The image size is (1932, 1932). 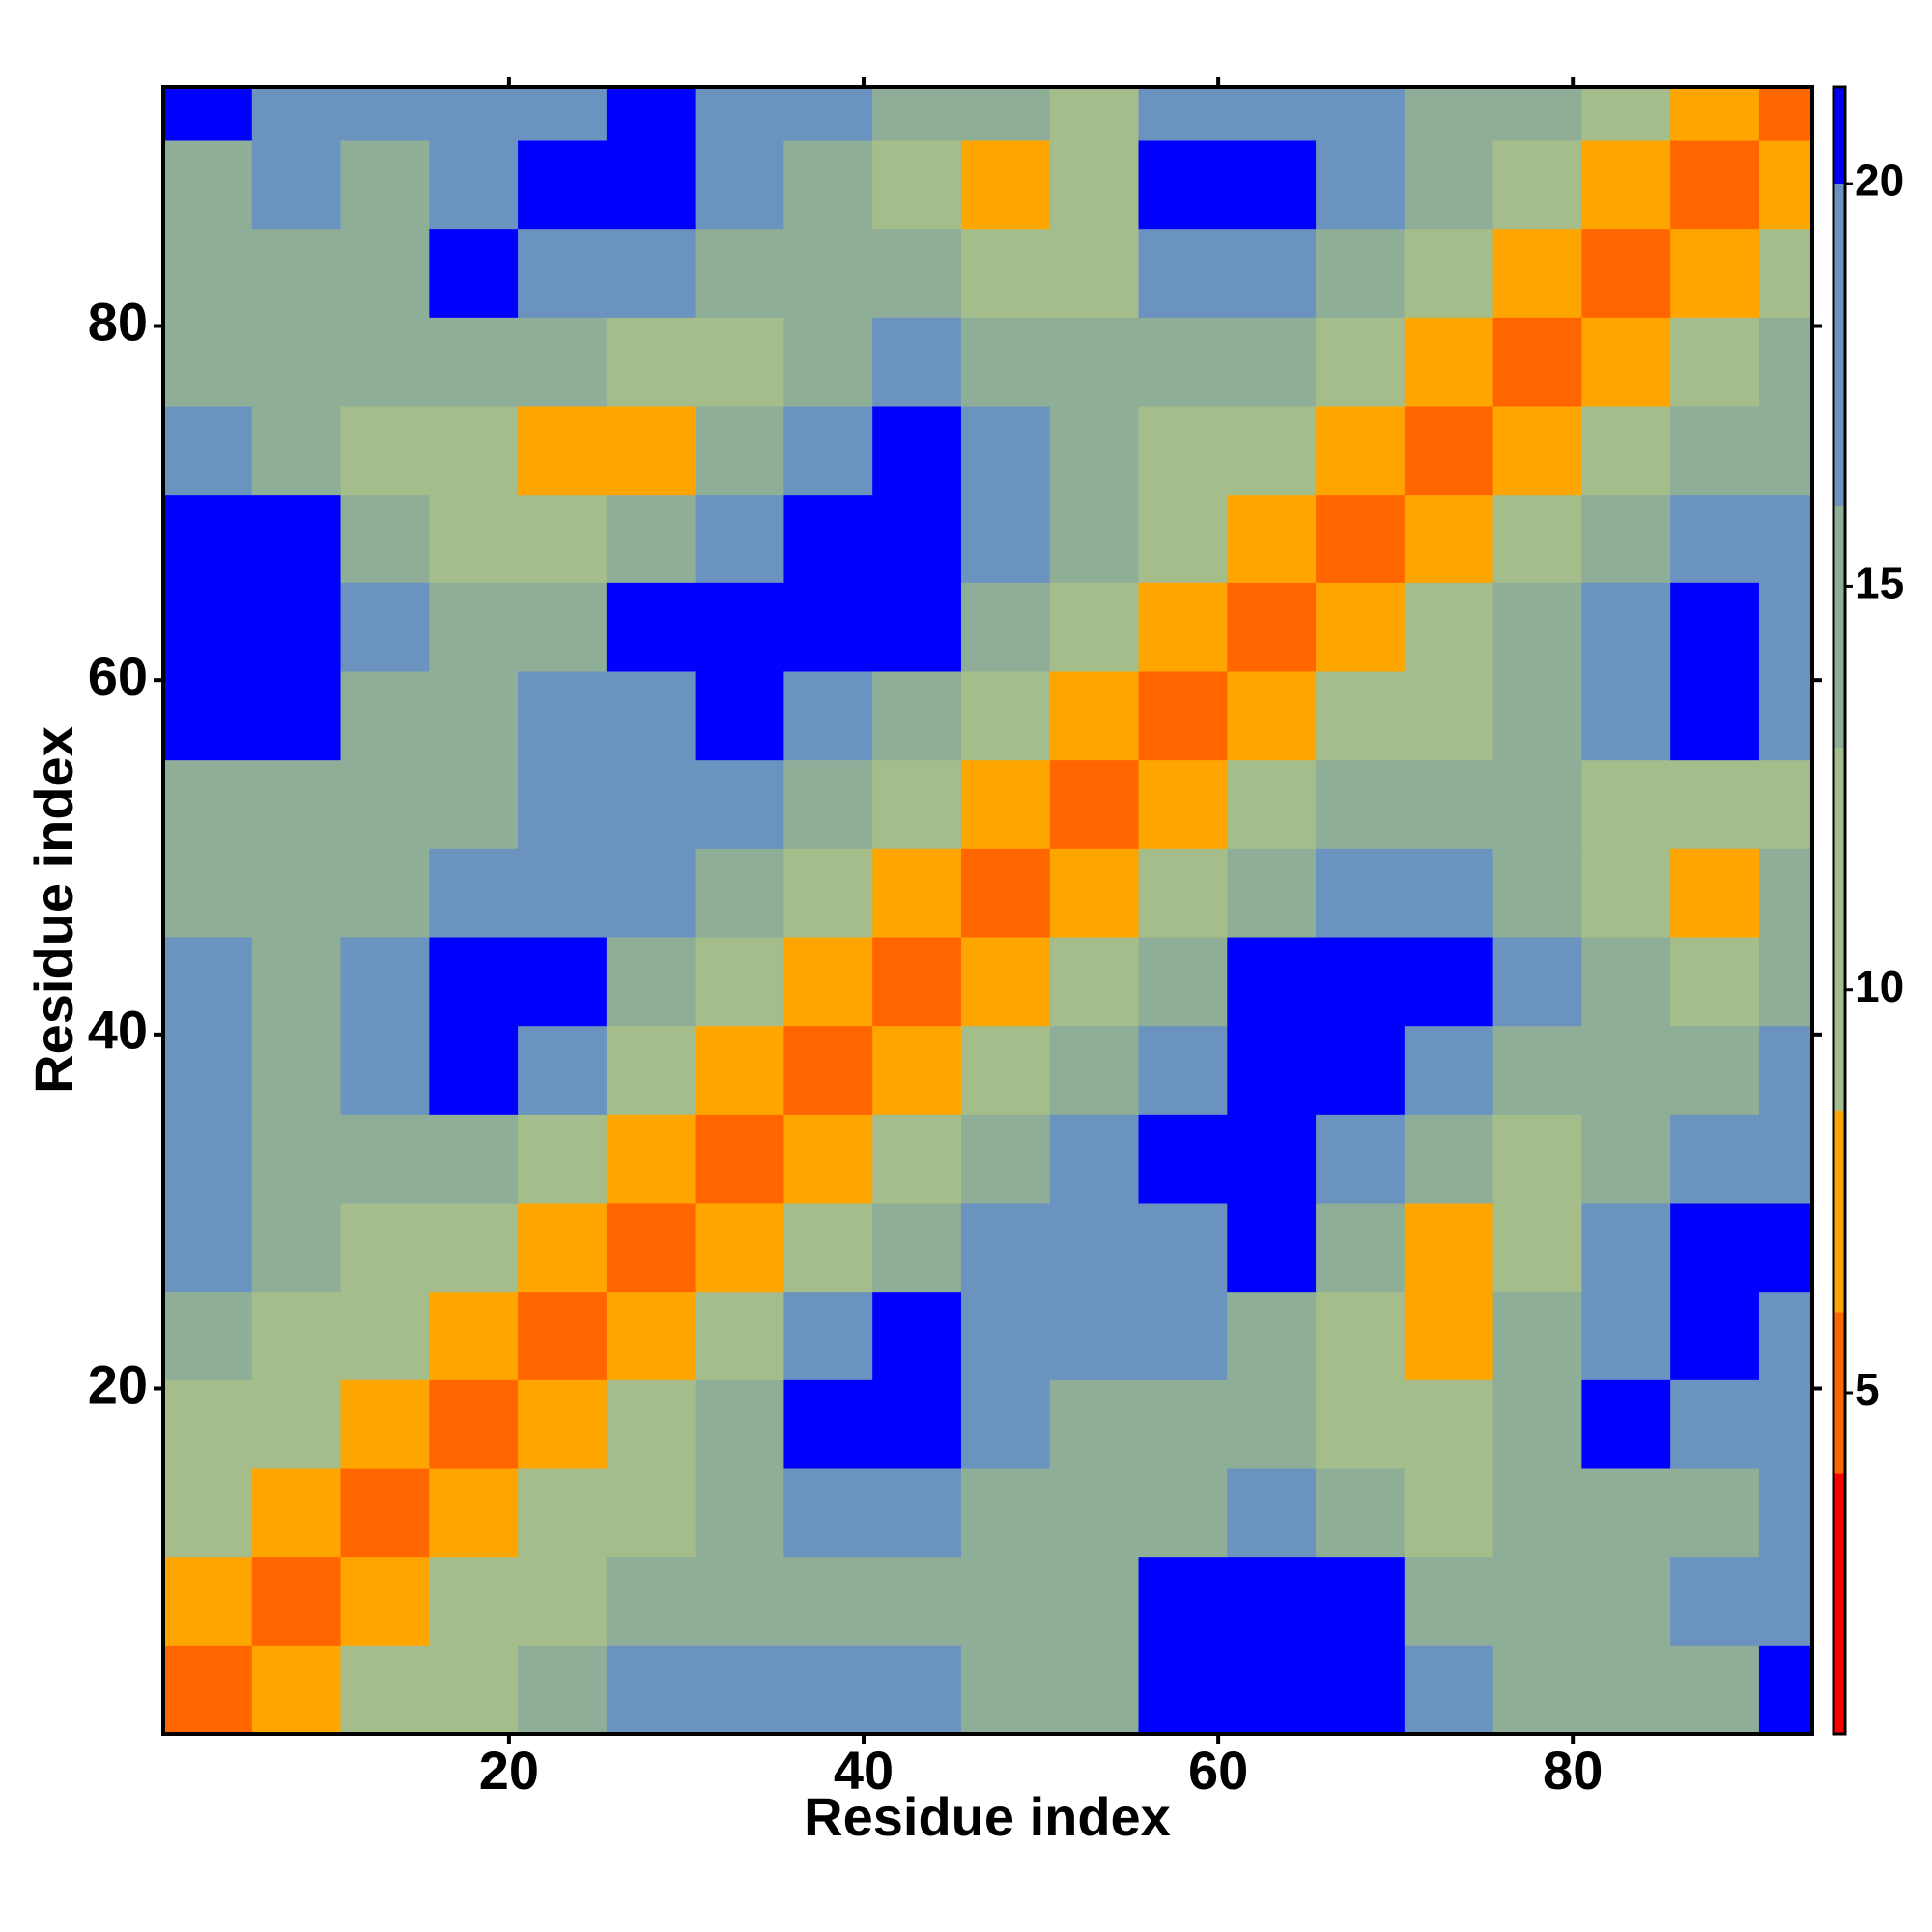 What do you see at coordinates (1879, 583) in the screenshot?
I see `colorbar-tick-label: 15` at bounding box center [1879, 583].